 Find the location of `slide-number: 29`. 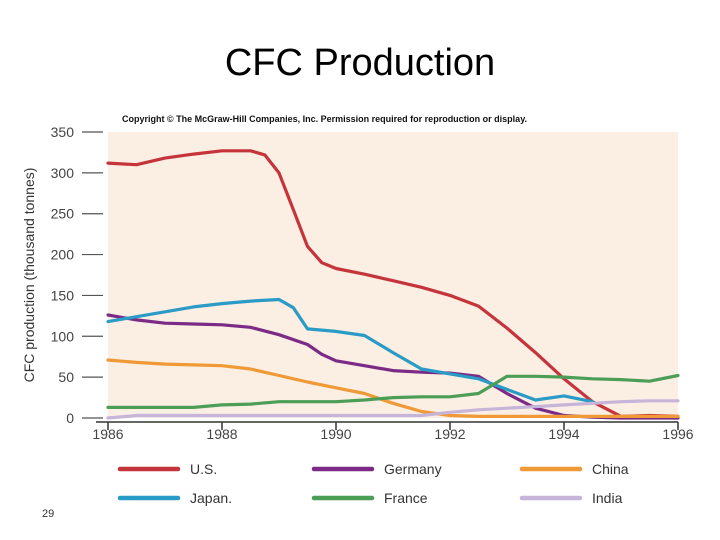

slide-number: 29 is located at coordinates (48, 514).